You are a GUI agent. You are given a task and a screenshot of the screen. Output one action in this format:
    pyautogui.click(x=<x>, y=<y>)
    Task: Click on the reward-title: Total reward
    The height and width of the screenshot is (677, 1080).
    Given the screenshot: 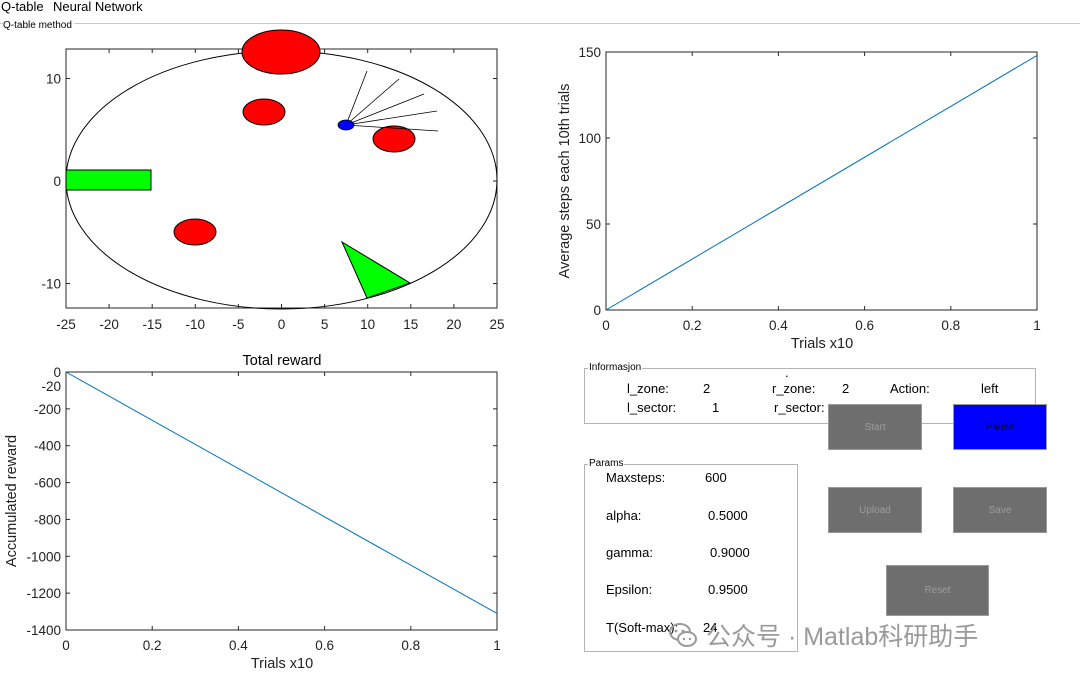 What is the action you would take?
    pyautogui.click(x=282, y=361)
    